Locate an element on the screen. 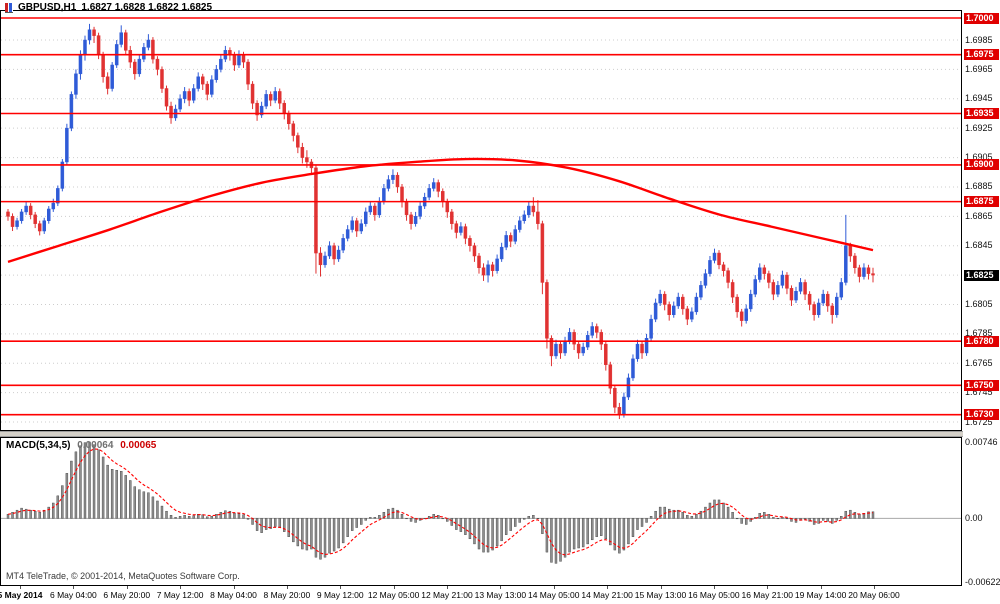 The width and height of the screenshot is (1000, 604). symbol-info: GBPUSD,H1 1.6827 1.6828 1.6822 1.6825 is located at coordinates (108, 7).